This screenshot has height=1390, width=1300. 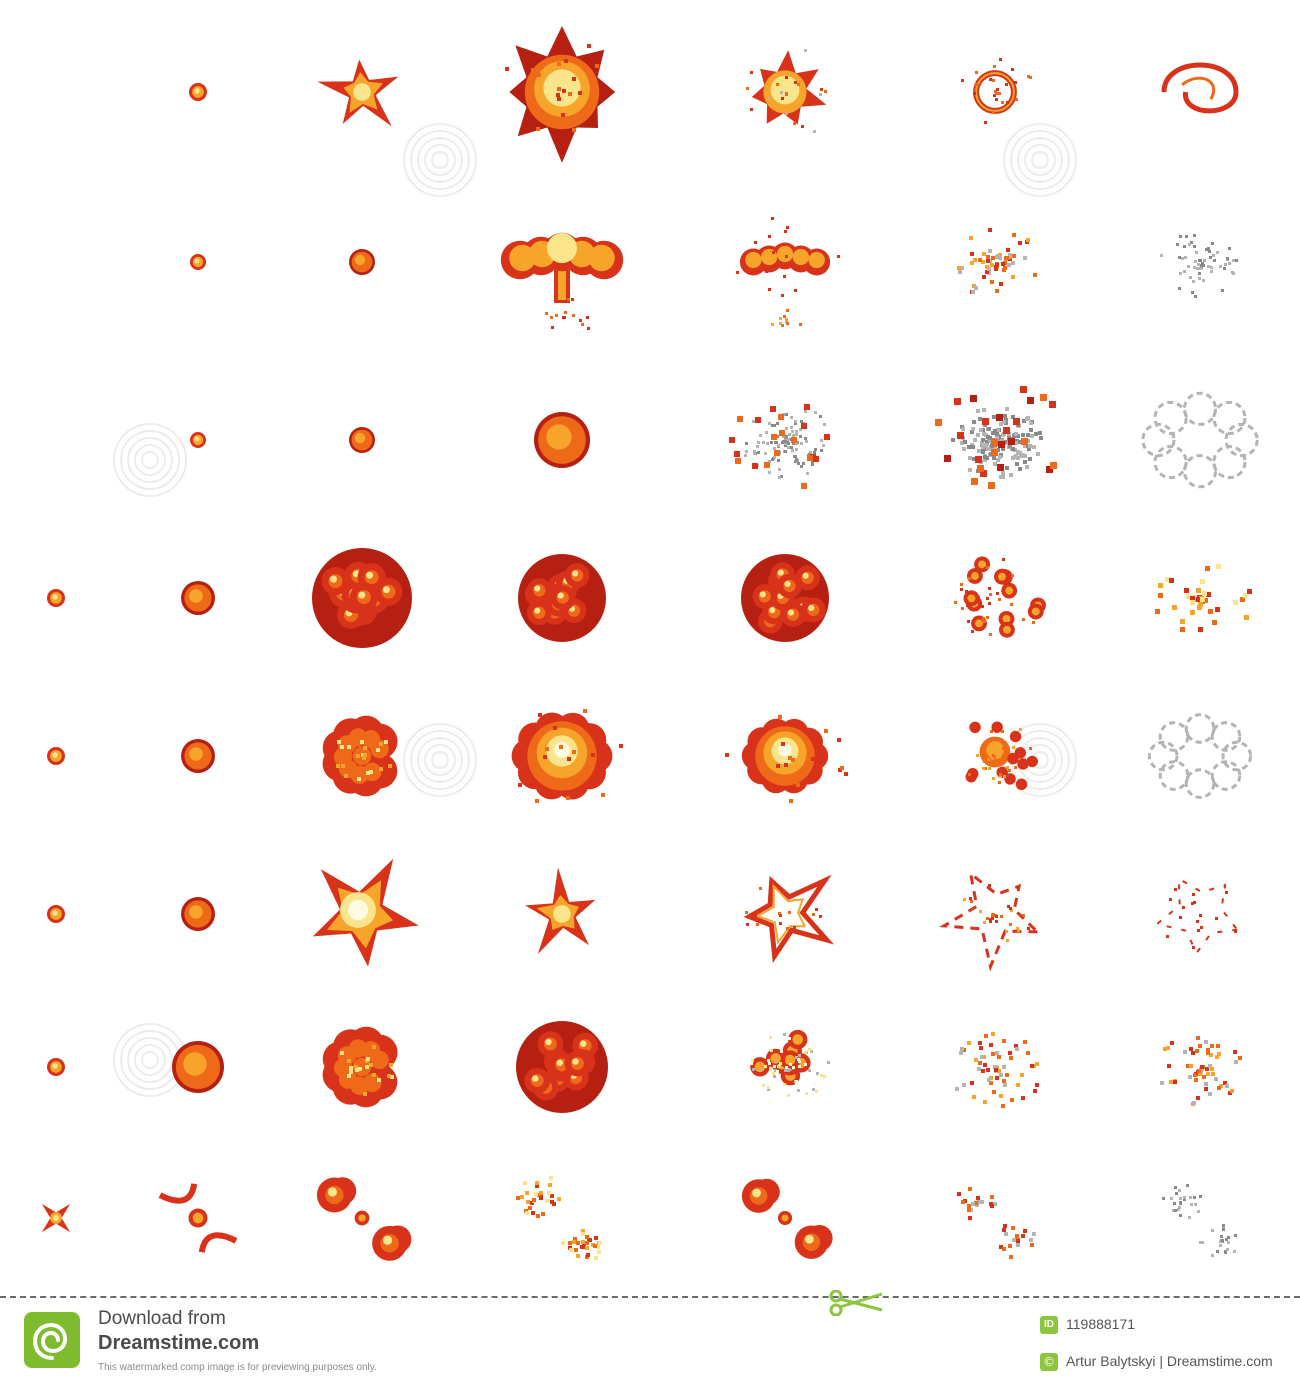 I want to click on brand-name: Dreamstime.com, so click(x=179, y=1343).